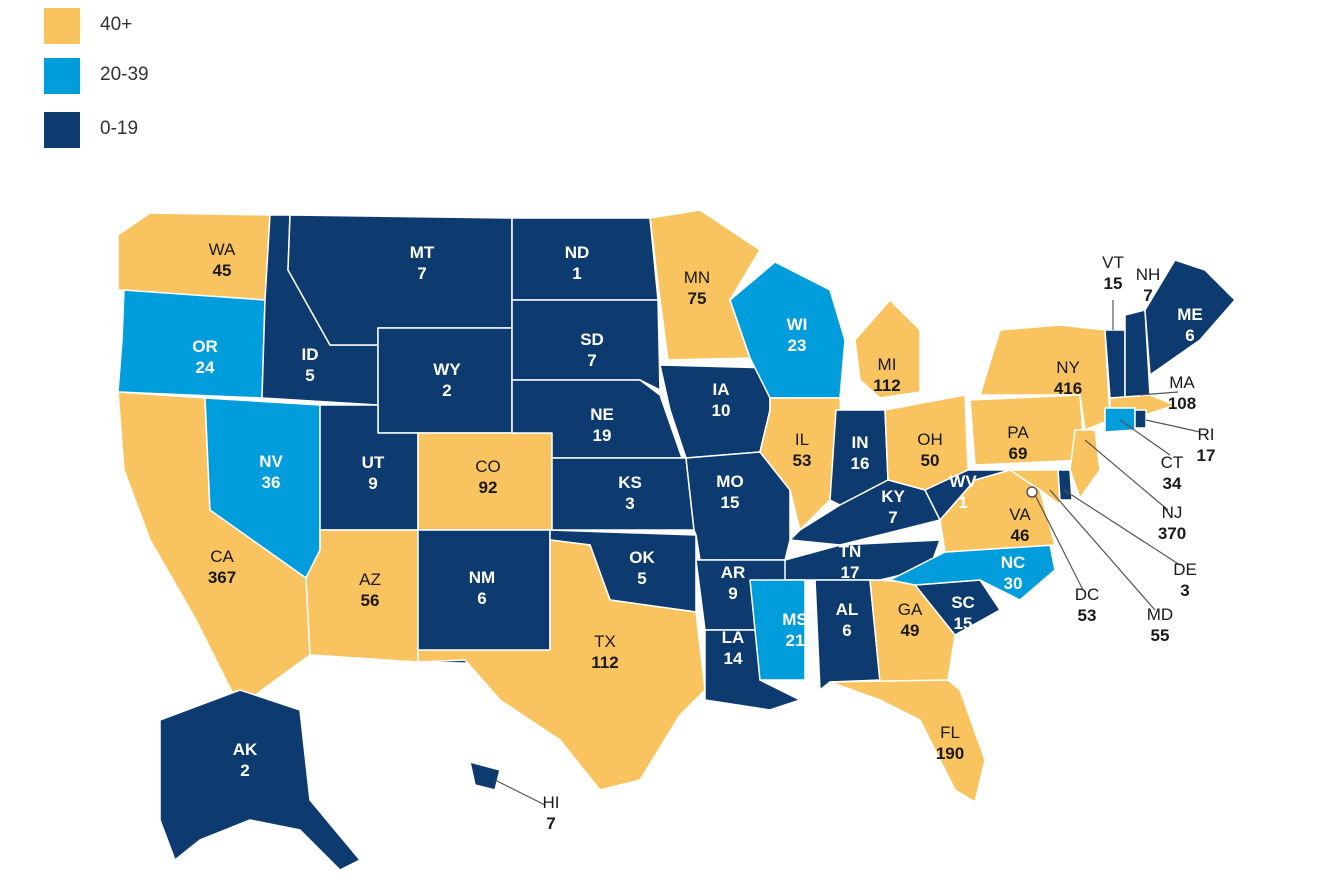 The width and height of the screenshot is (1320, 880). Describe the element at coordinates (205, 346) in the screenshot. I see `state-abbr-or: OR` at that location.